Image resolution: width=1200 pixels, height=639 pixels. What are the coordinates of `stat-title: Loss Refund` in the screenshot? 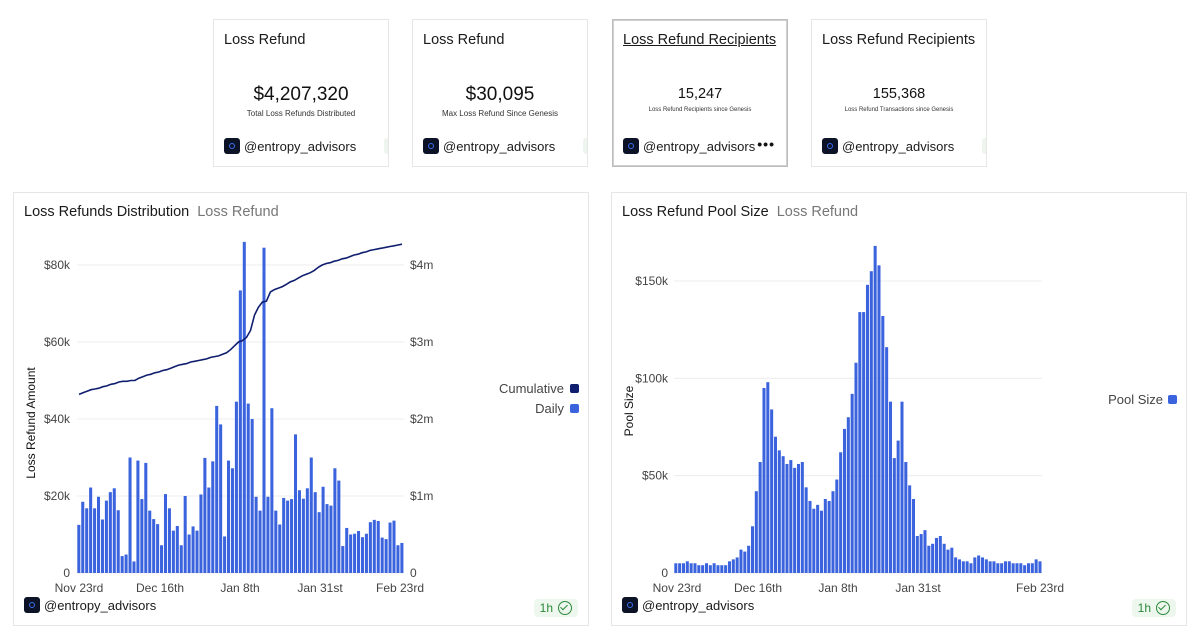 It's located at (464, 40).